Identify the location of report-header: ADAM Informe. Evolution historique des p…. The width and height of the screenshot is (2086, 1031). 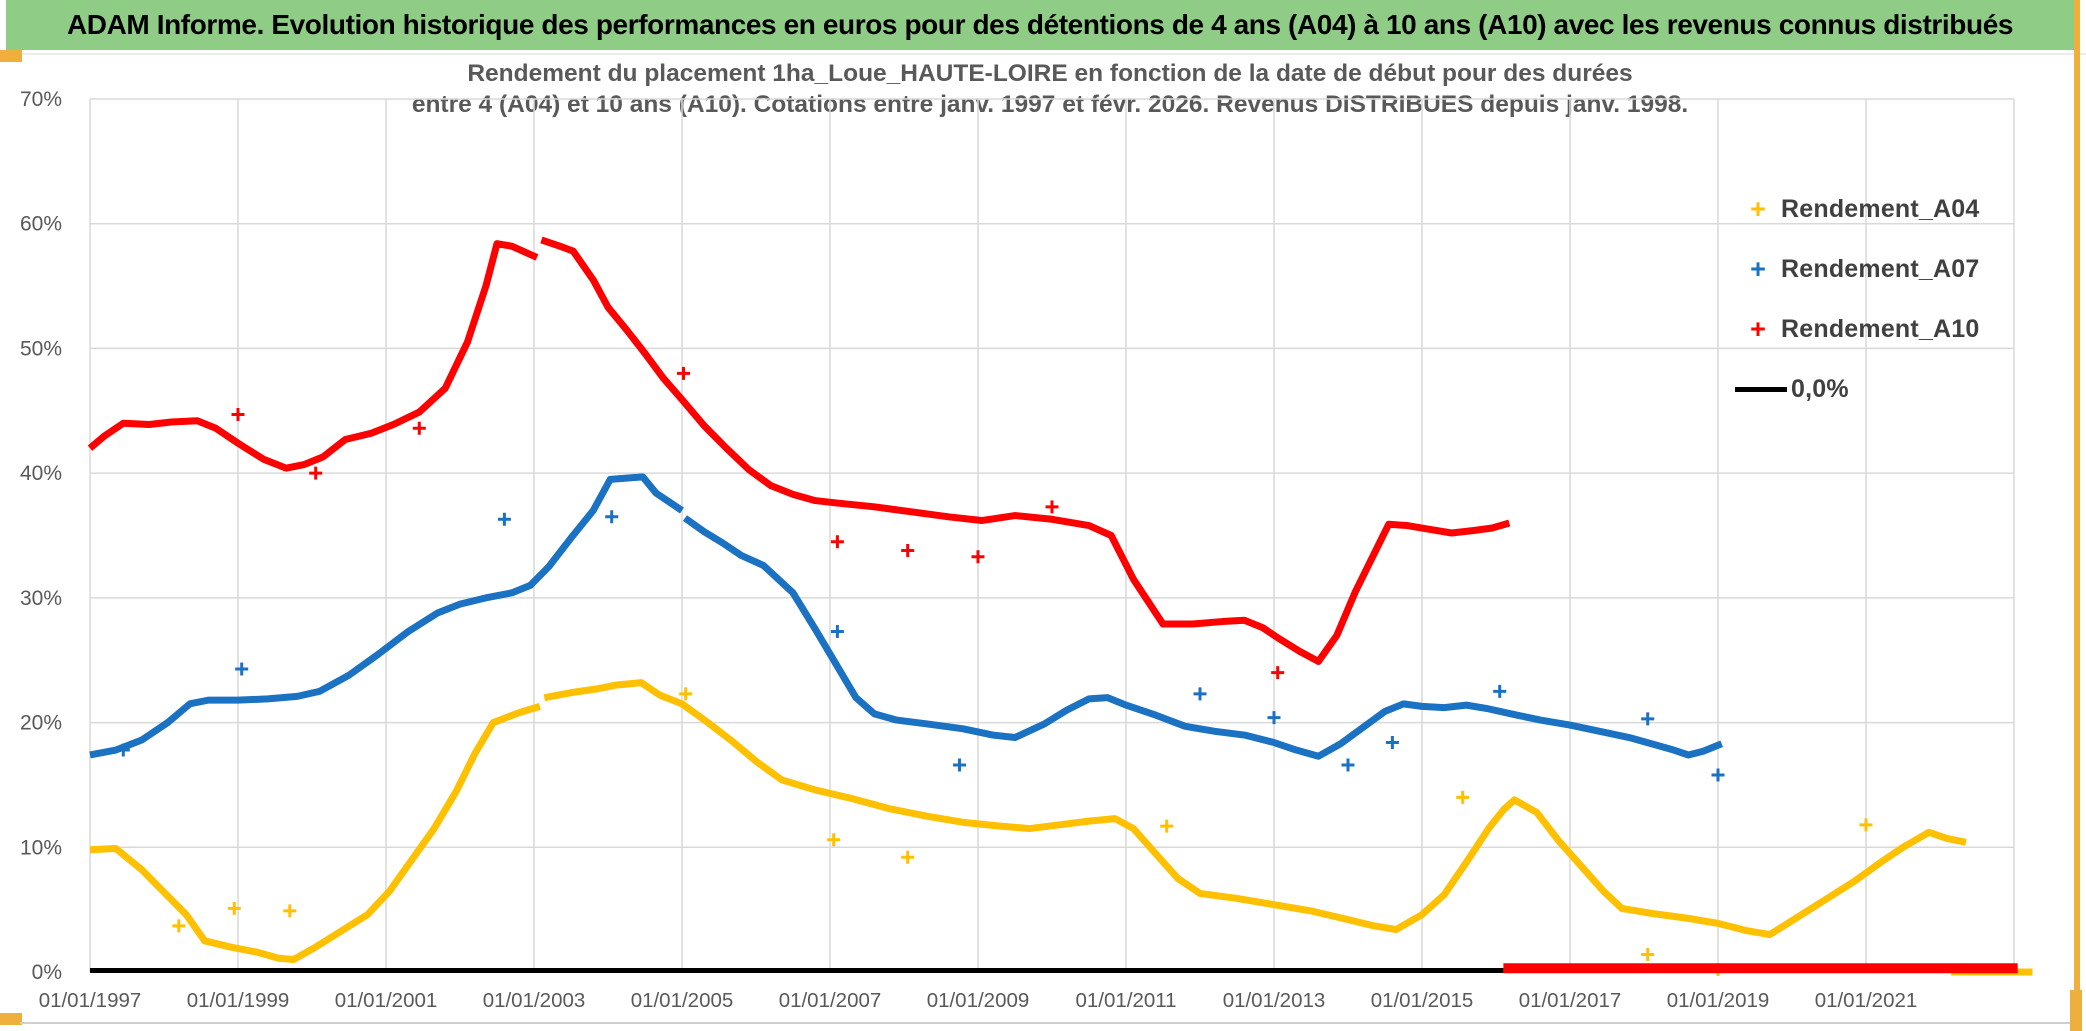
(1040, 25).